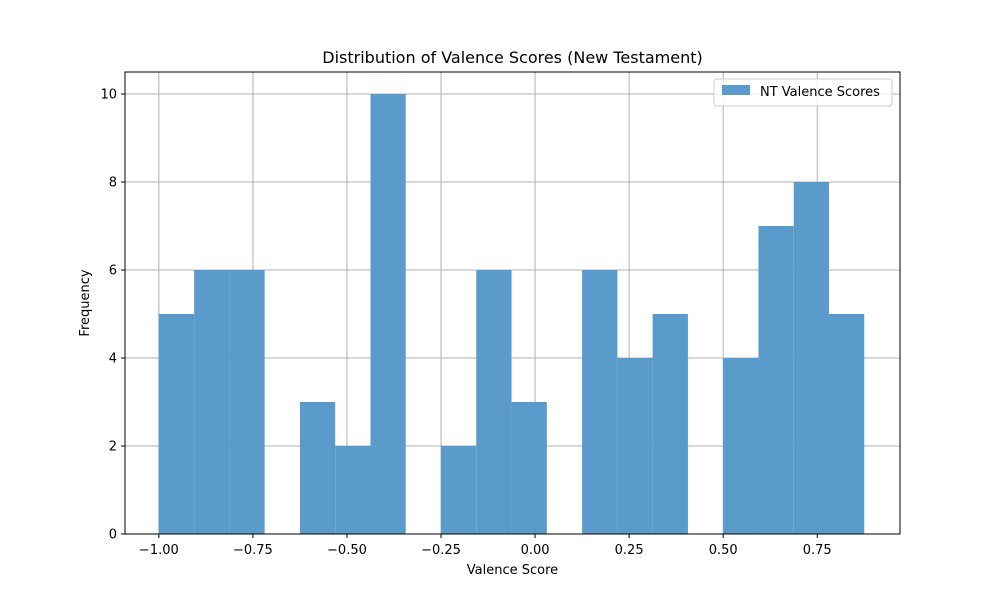 The width and height of the screenshot is (1000, 600). Describe the element at coordinates (723, 550) in the screenshot. I see `x-tick-label: 0.50` at that location.